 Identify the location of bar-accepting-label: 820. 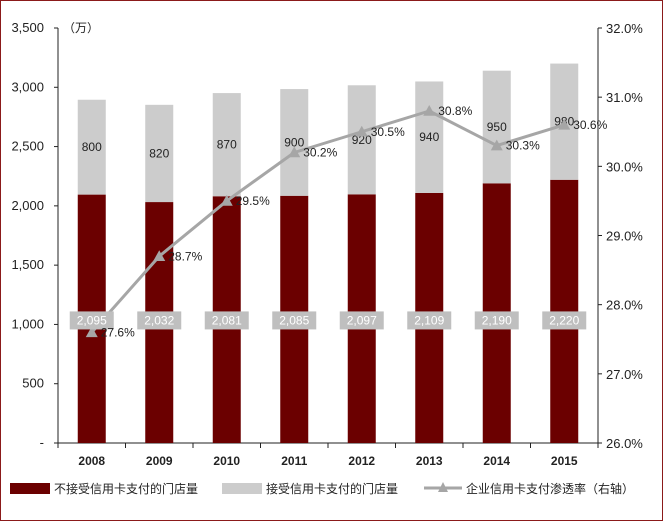
(159, 153).